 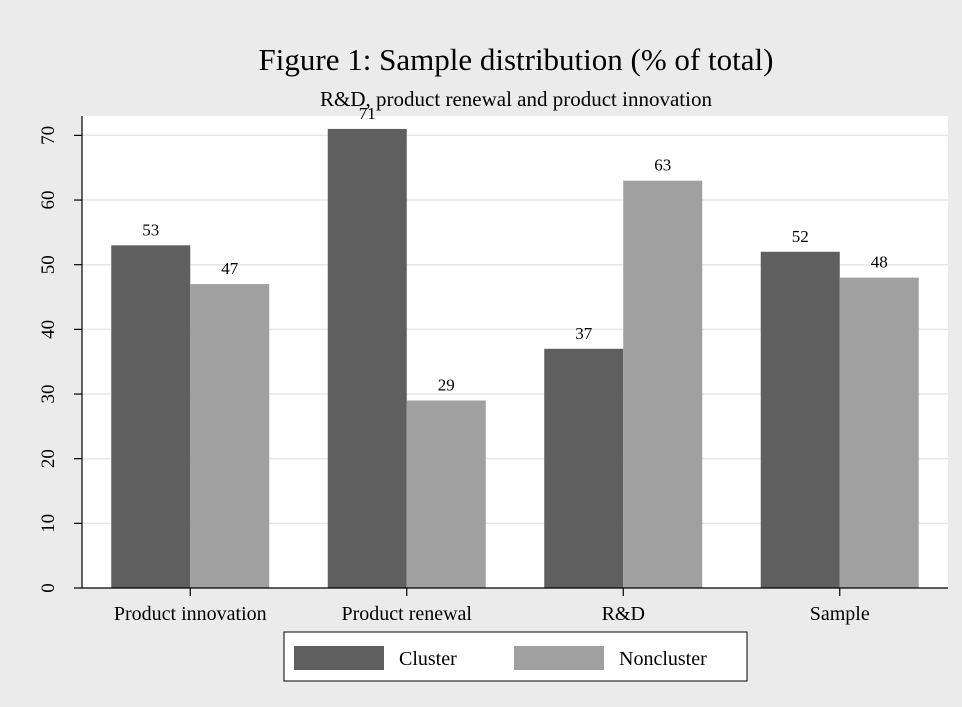 What do you see at coordinates (48, 329) in the screenshot?
I see `y-tick-label: 40` at bounding box center [48, 329].